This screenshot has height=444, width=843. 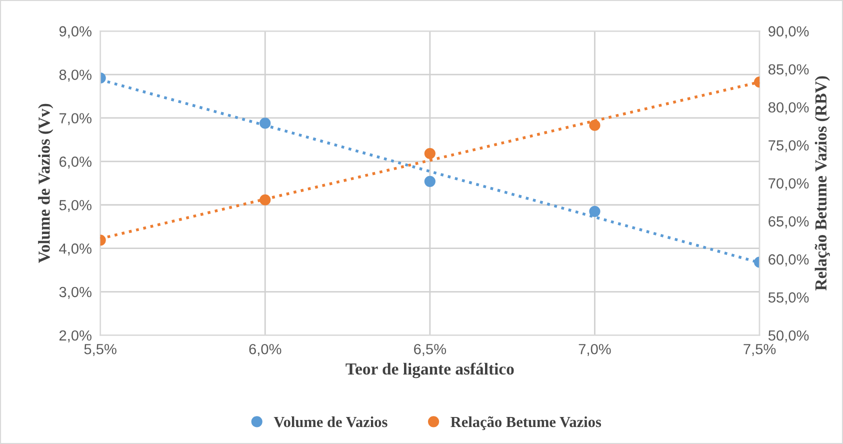 What do you see at coordinates (788, 146) in the screenshot?
I see `y2-tick-label: 75,0%` at bounding box center [788, 146].